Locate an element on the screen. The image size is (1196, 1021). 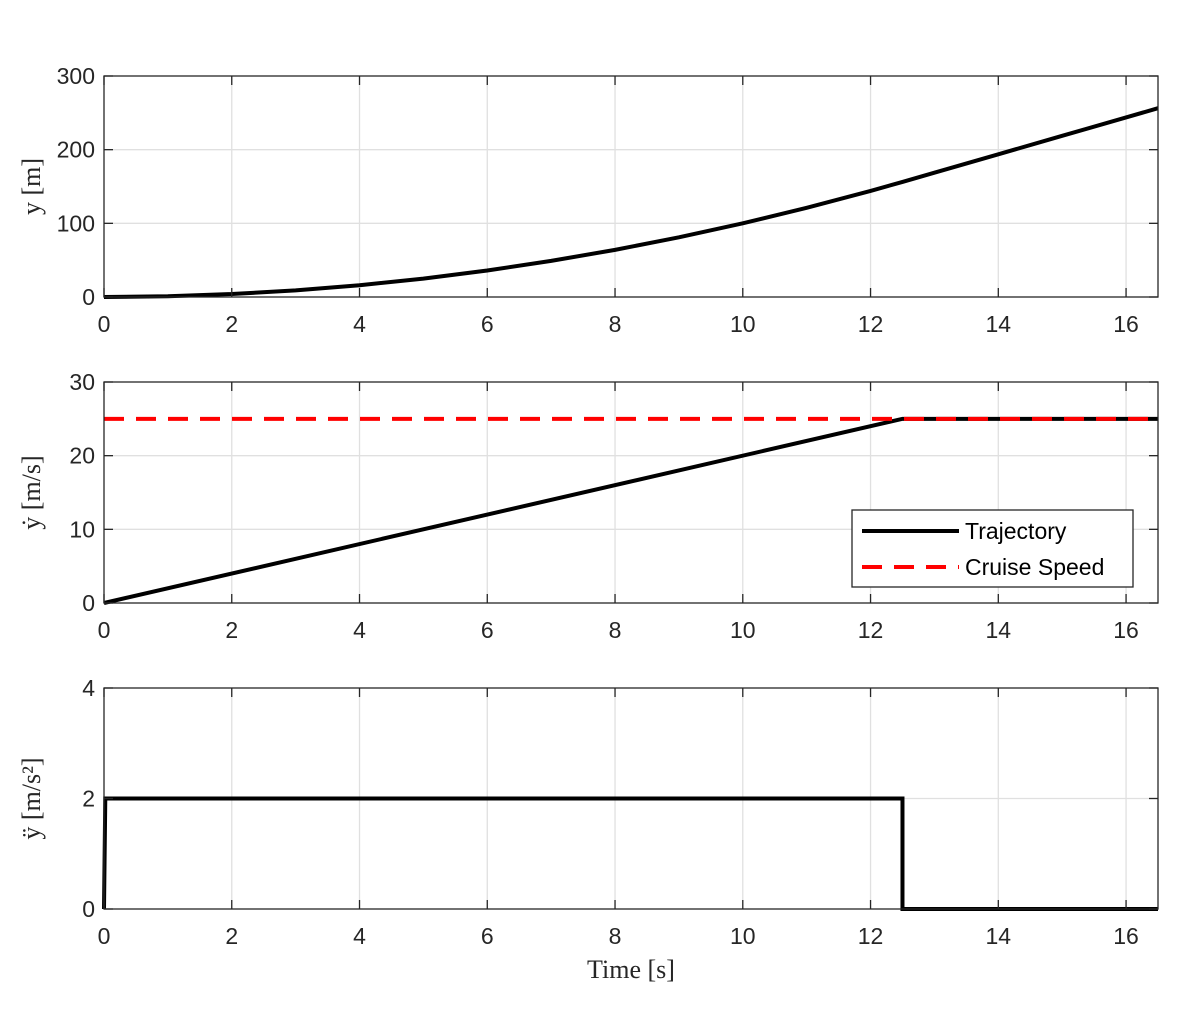
position-xtick-label-0: 0 is located at coordinates (104, 324).